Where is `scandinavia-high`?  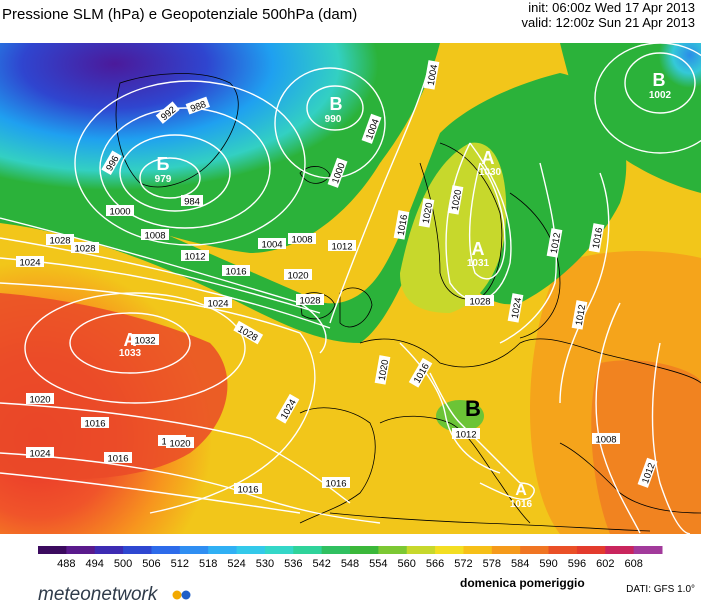 scandinavia-high is located at coordinates (453, 227).